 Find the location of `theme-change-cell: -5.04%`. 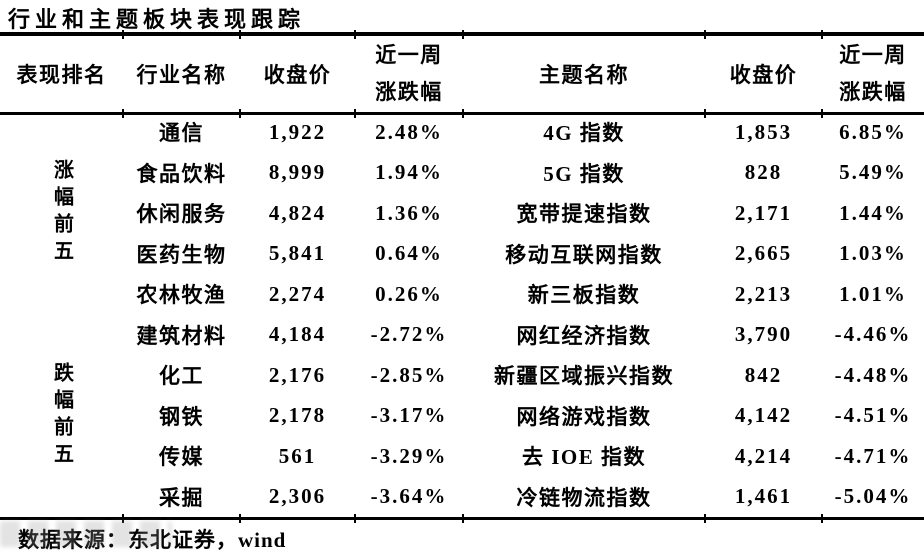

theme-change-cell: -5.04% is located at coordinates (873, 496).